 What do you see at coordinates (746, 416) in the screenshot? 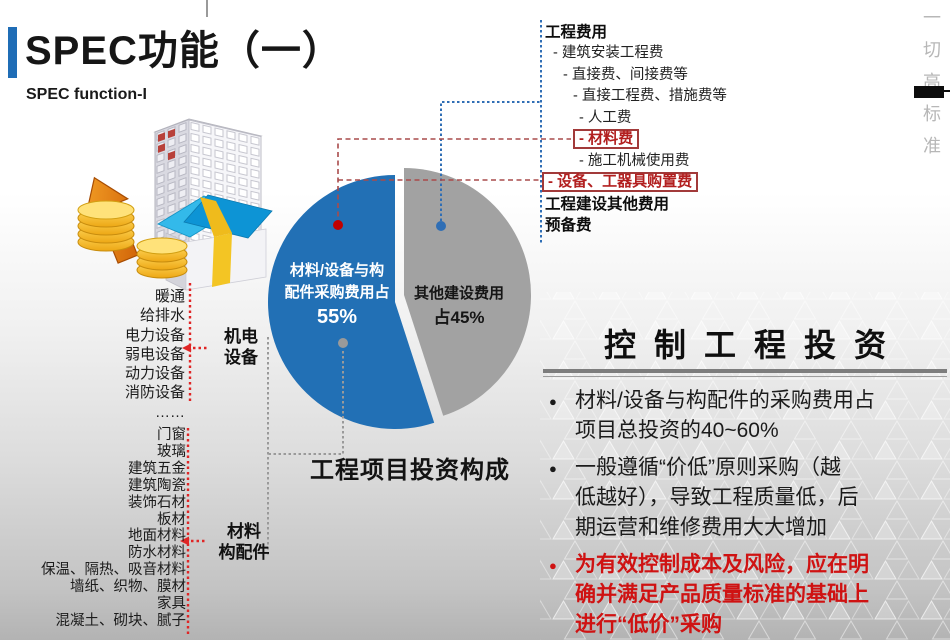
I see `bullet-item: 材料/设备与构配件的采购费用占 项目总投资的40~60%` at bounding box center [746, 416].